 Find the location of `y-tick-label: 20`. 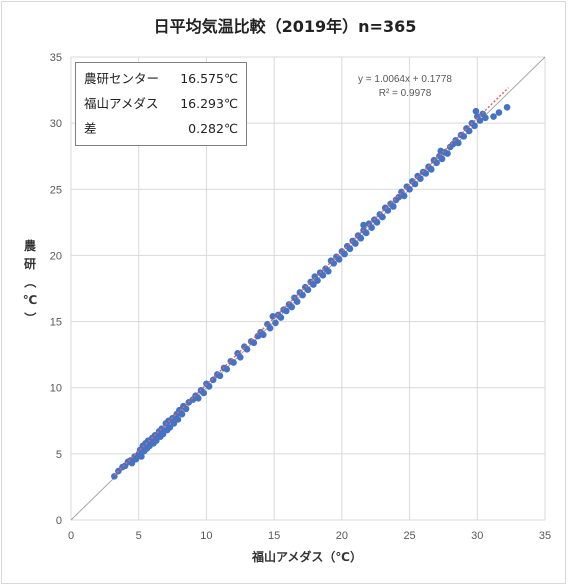

y-tick-label: 20 is located at coordinates (56, 256).